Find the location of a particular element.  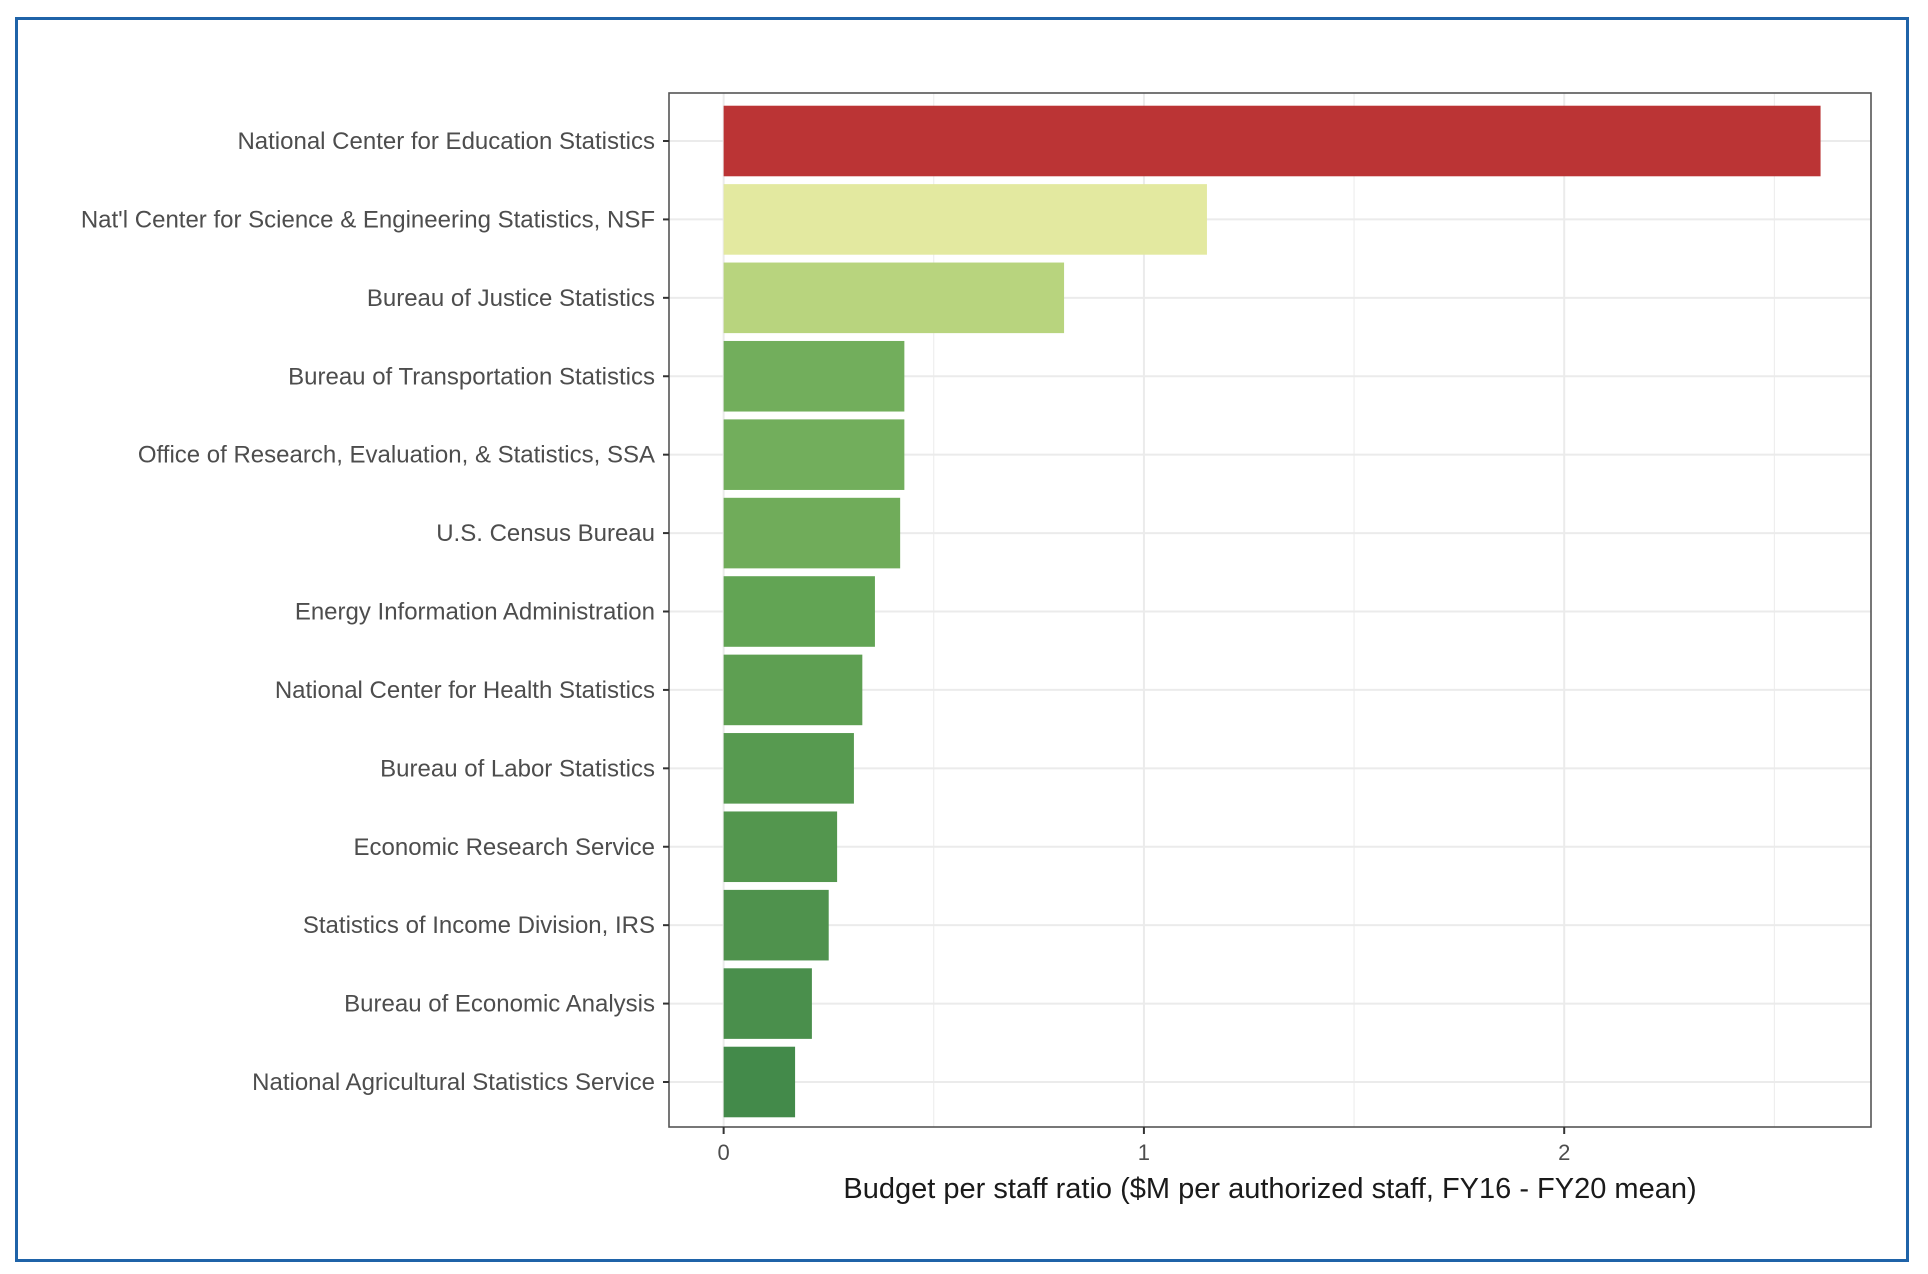

y-tick-label: Statistics of Income Division, IRS is located at coordinates (479, 925).